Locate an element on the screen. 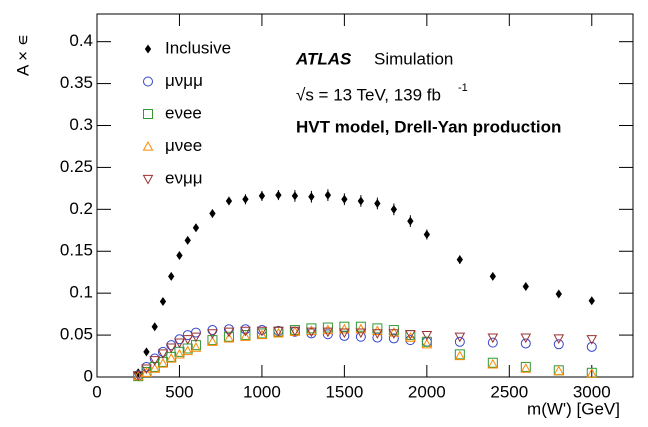  y-axis-label: A × ∊ is located at coordinates (22, 55).